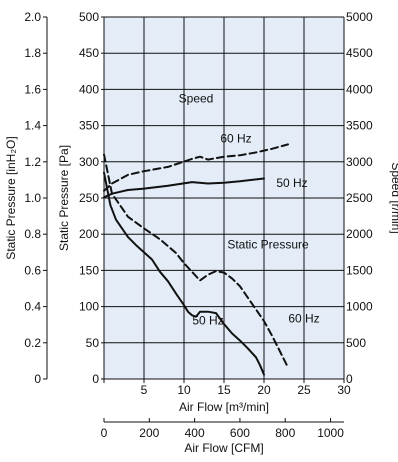 Image resolution: width=398 pixels, height=462 pixels. What do you see at coordinates (349, 379) in the screenshot?
I see `tick-label-speed: 0` at bounding box center [349, 379].